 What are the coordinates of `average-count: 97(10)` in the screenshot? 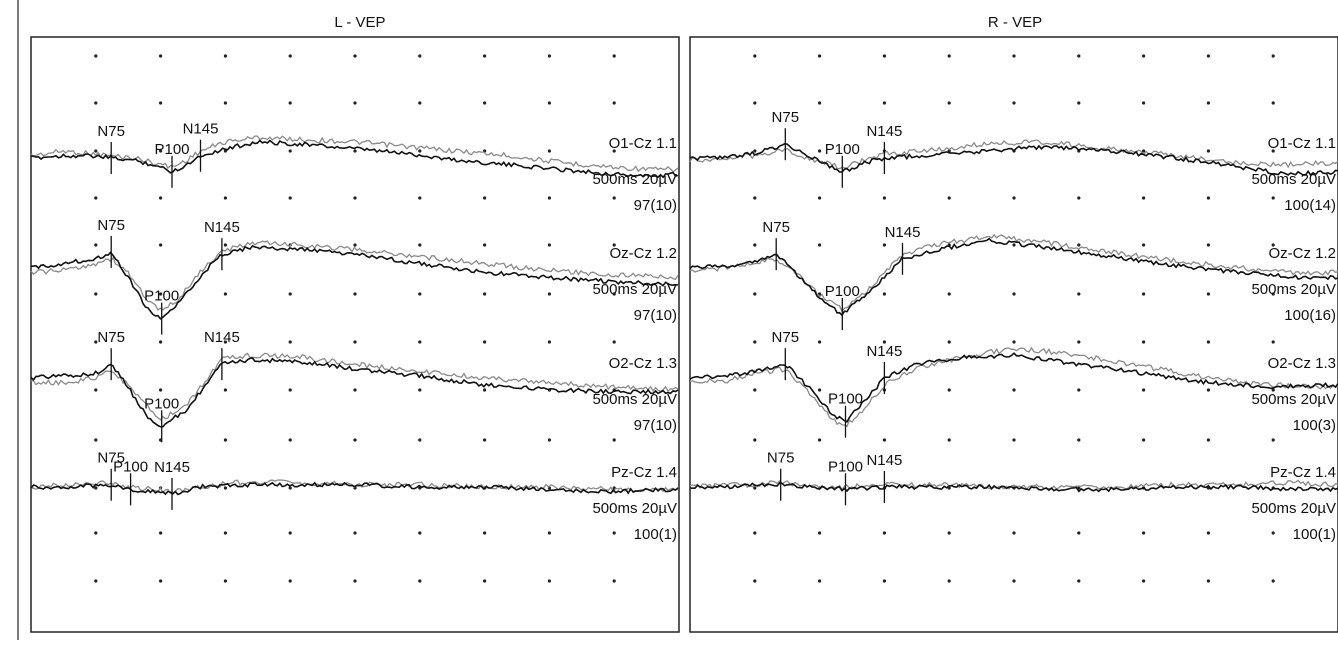 It's located at (655, 425).